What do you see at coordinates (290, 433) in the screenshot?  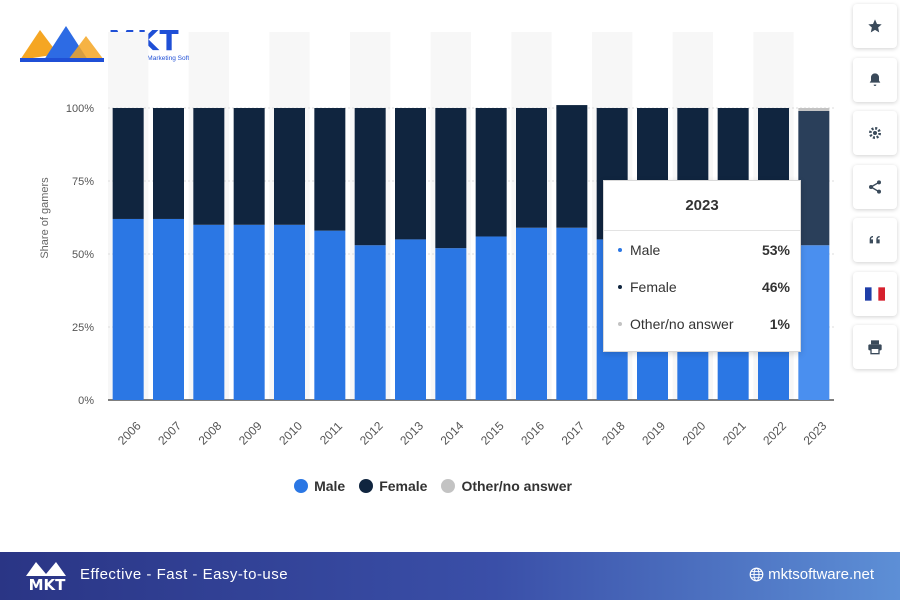 I see `x-tick-label: 2010` at bounding box center [290, 433].